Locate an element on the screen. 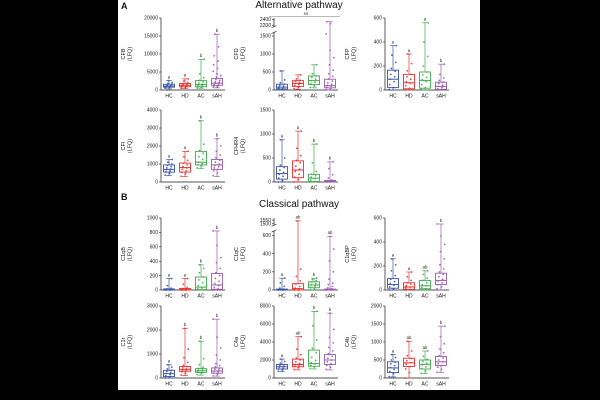  subplot-c1qb: 0 200 400 600 800 1000 C1qB (LFQ) a HC a HD b AC b sAH is located at coordinates (174, 255).